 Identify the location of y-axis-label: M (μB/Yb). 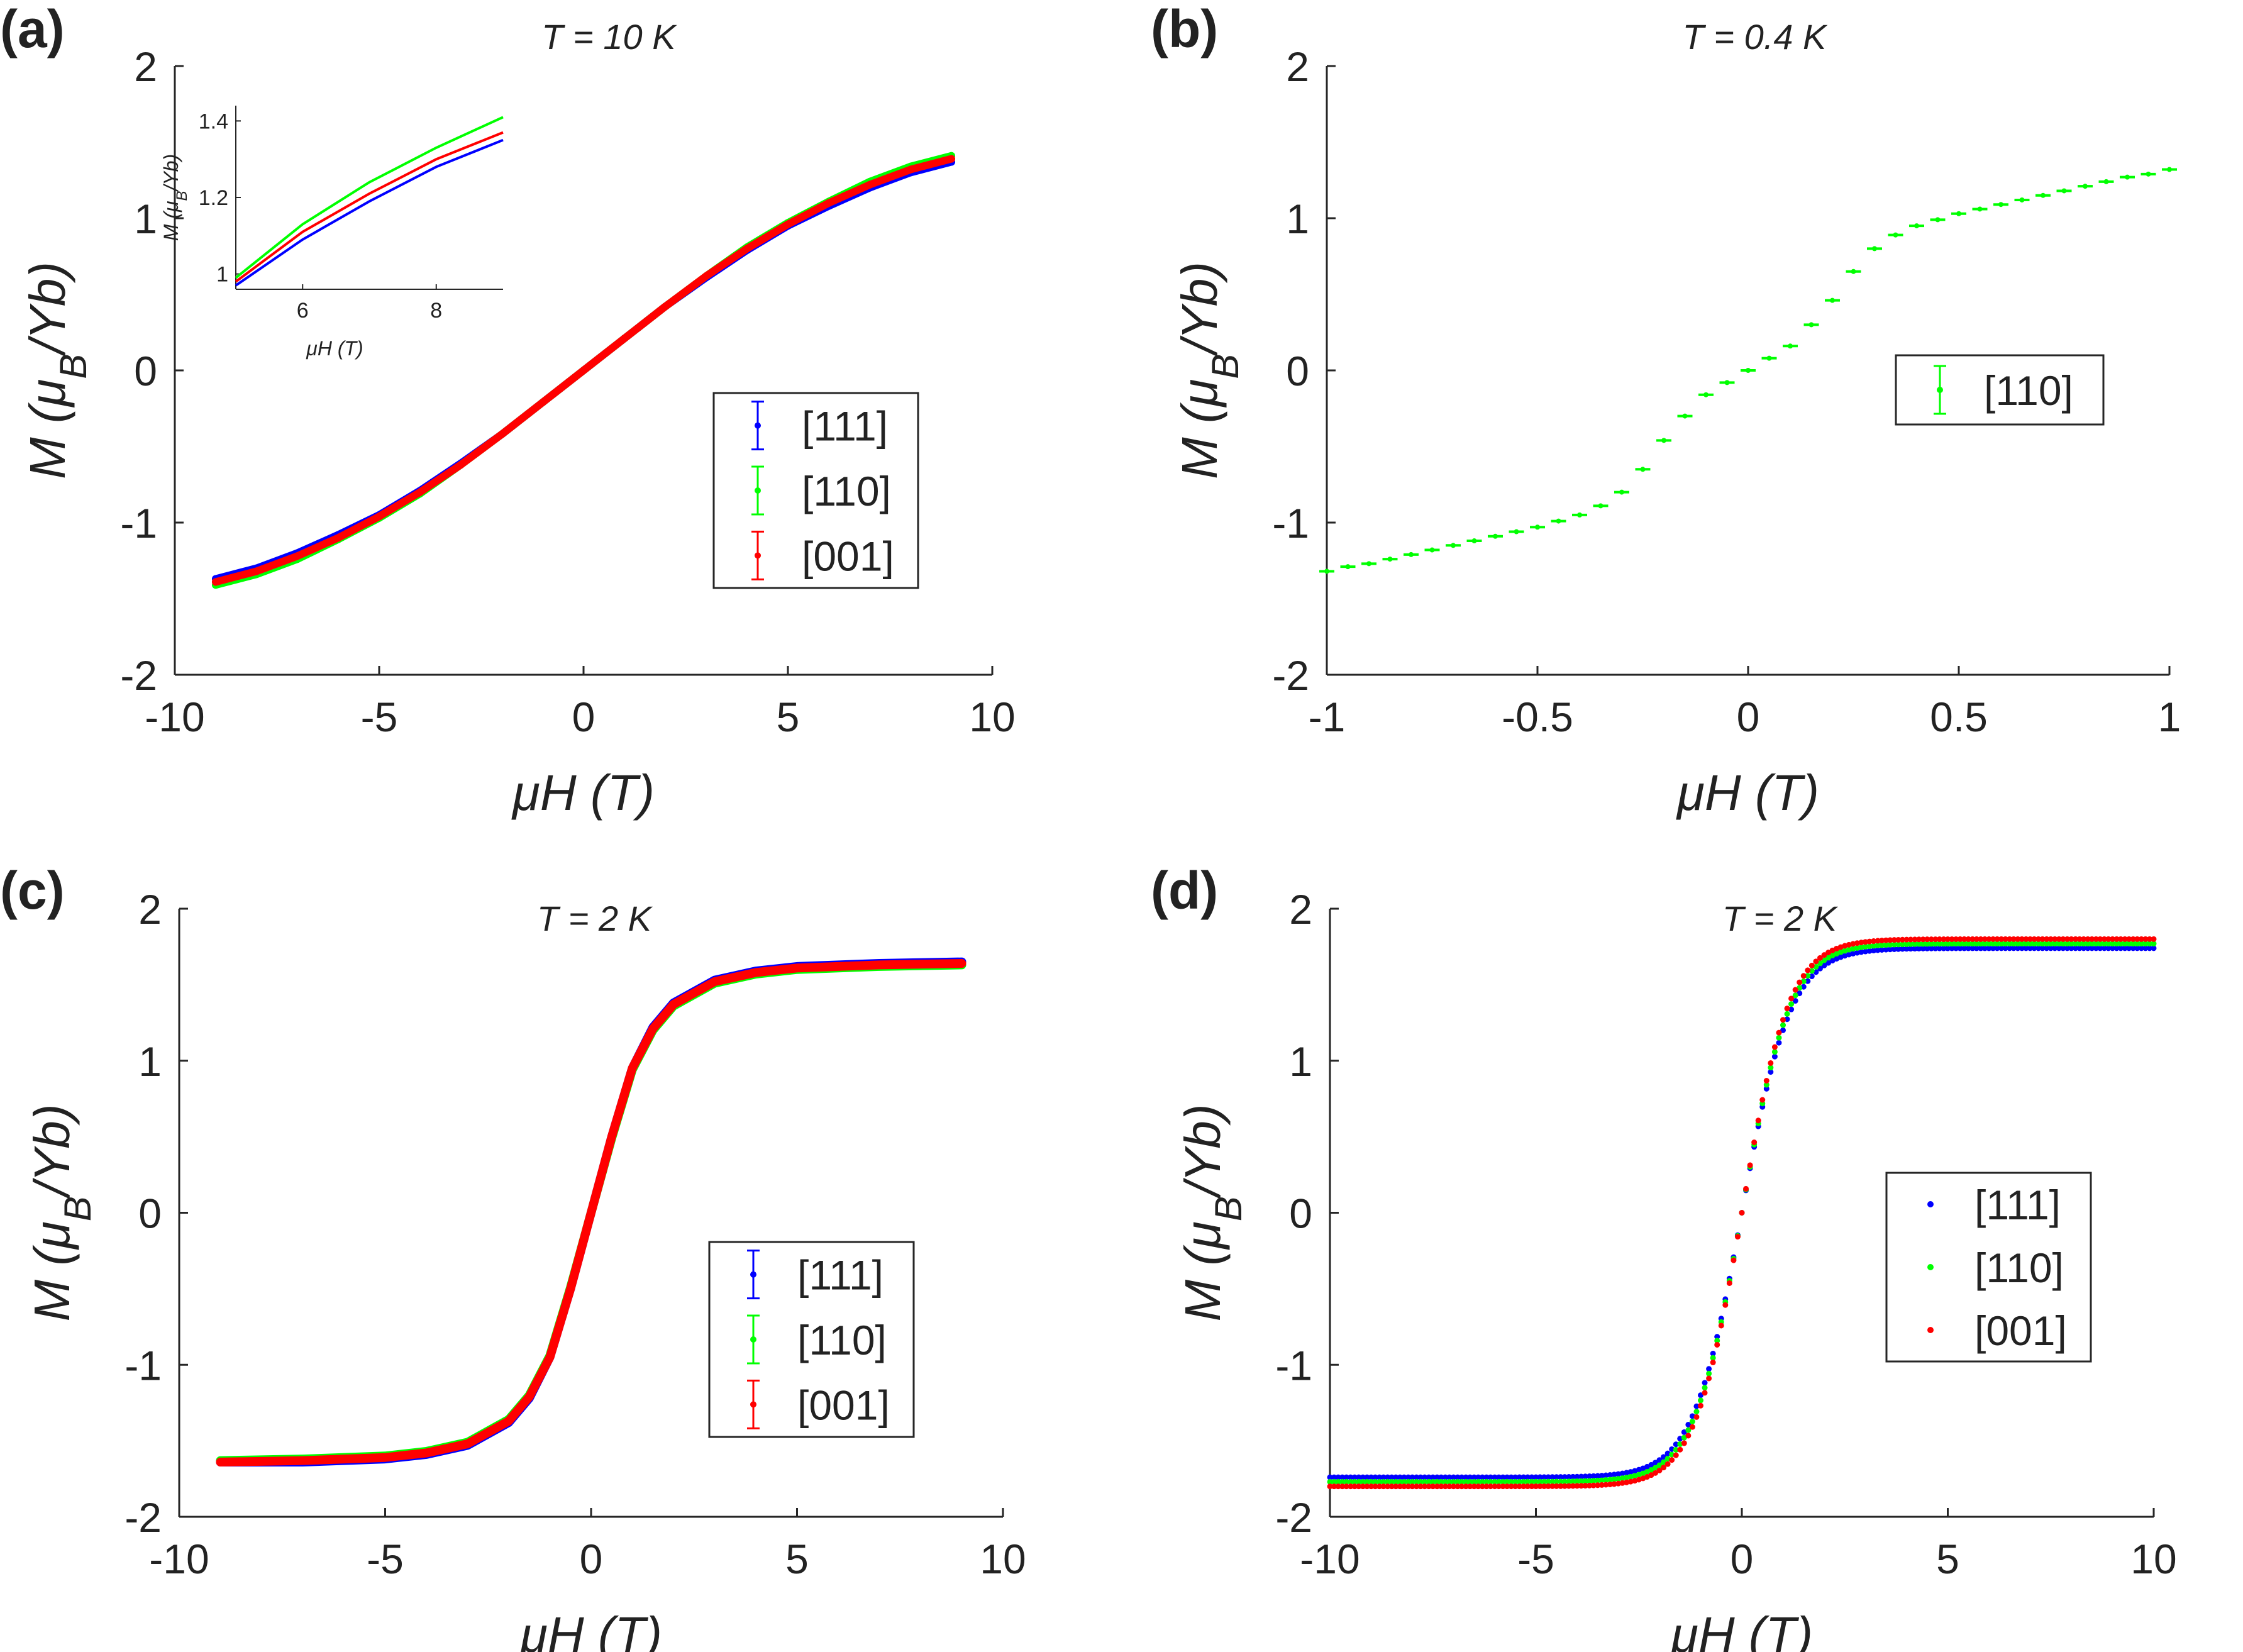
(1212, 1212).